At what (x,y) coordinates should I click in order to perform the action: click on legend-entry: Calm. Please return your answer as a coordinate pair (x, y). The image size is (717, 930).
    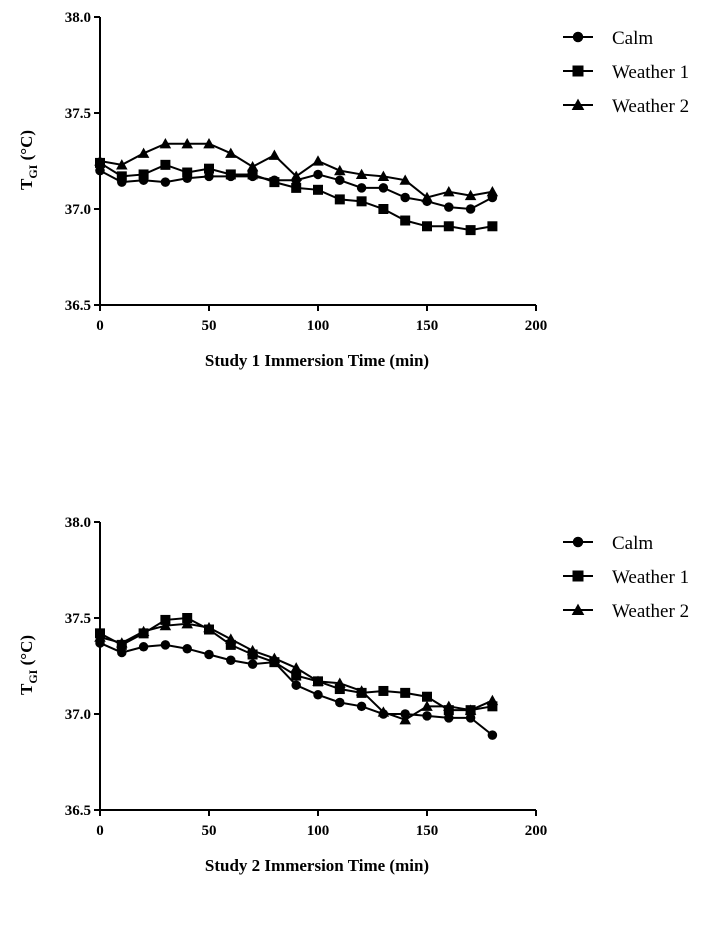
    Looking at the image, I should click on (608, 543).